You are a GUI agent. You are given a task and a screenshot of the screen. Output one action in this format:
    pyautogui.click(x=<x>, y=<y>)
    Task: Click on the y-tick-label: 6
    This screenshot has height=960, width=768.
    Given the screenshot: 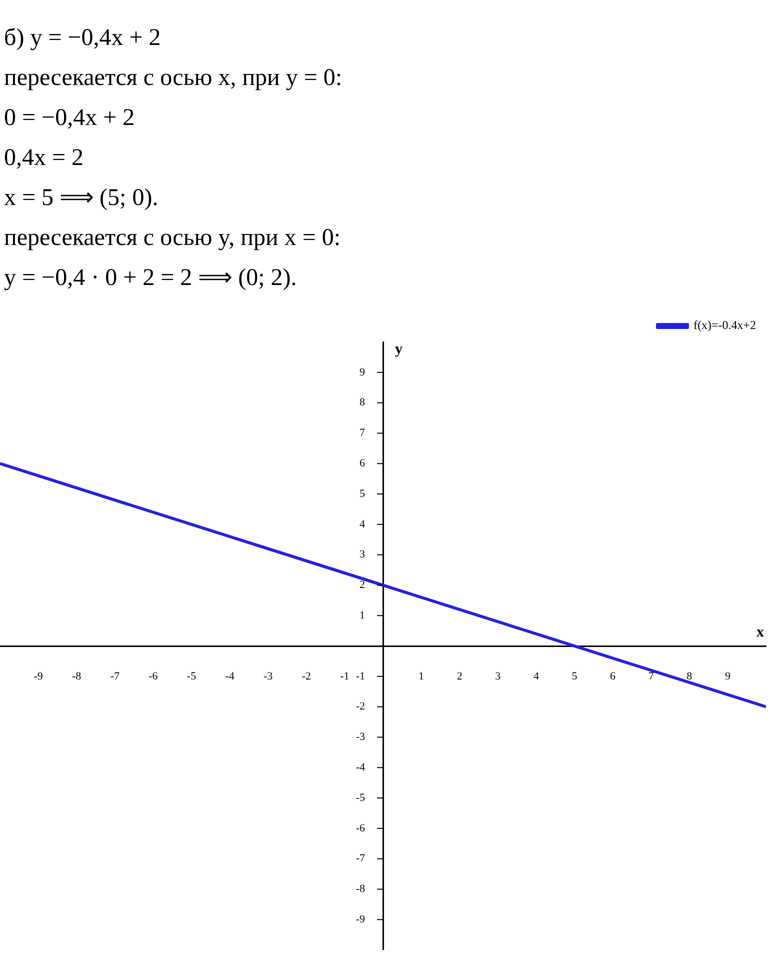 What is the action you would take?
    pyautogui.click(x=363, y=463)
    